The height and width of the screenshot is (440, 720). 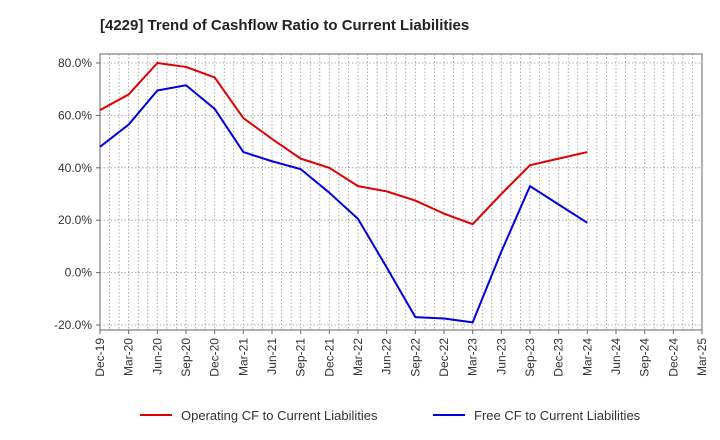 What do you see at coordinates (79, 273) in the screenshot?
I see `y-tick-label: 0.0%` at bounding box center [79, 273].